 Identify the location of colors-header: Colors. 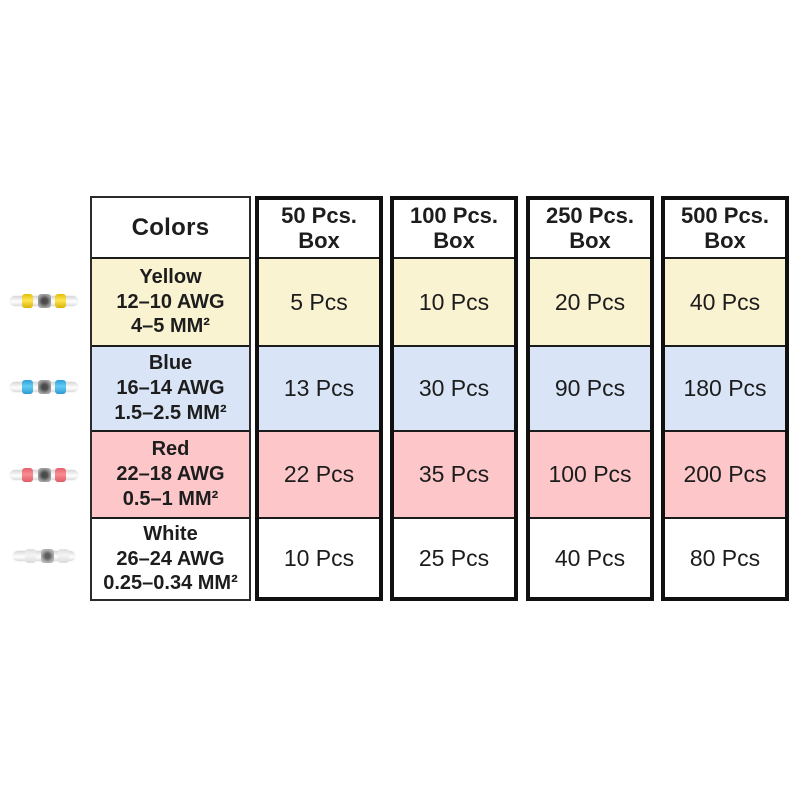
(170, 227).